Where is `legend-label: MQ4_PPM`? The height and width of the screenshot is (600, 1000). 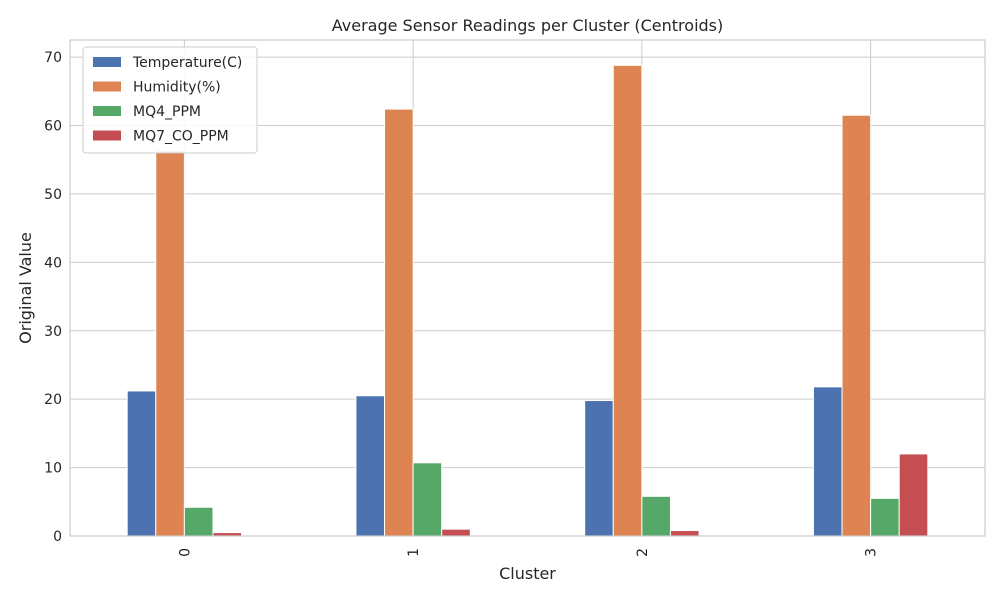
legend-label: MQ4_PPM is located at coordinates (167, 112).